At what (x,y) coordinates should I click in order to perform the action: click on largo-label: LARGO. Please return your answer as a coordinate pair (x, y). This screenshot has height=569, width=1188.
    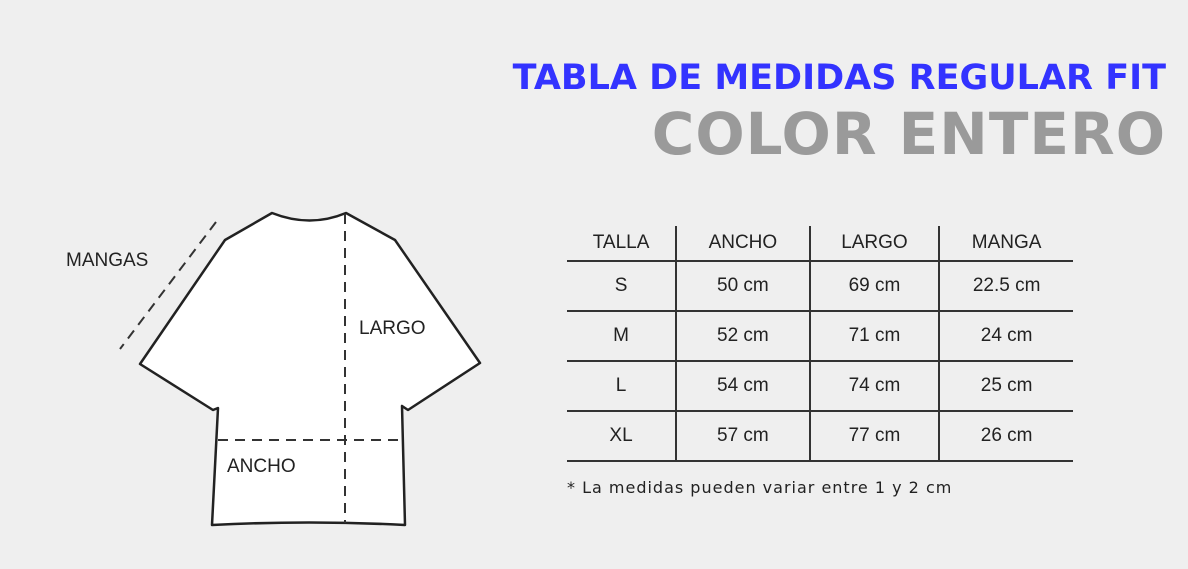
    Looking at the image, I should click on (392, 328).